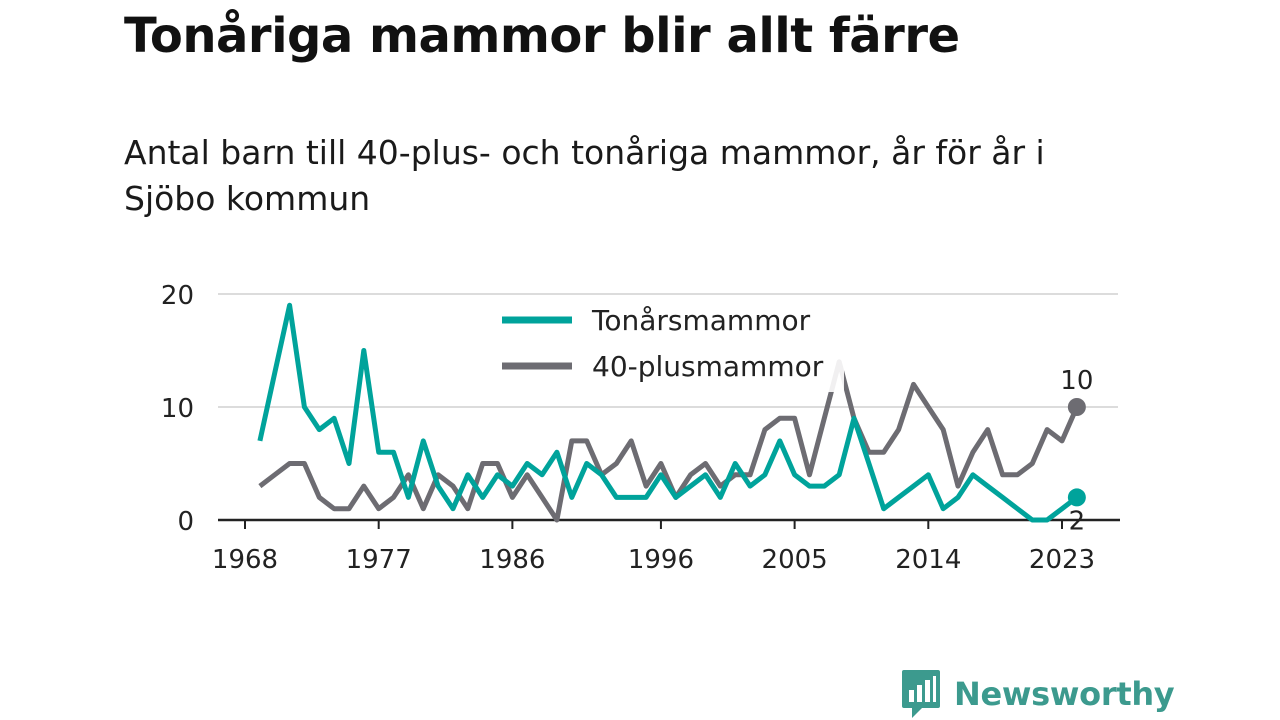  Describe the element at coordinates (1062, 560) in the screenshot. I see `x-tick-label: 2023` at that location.